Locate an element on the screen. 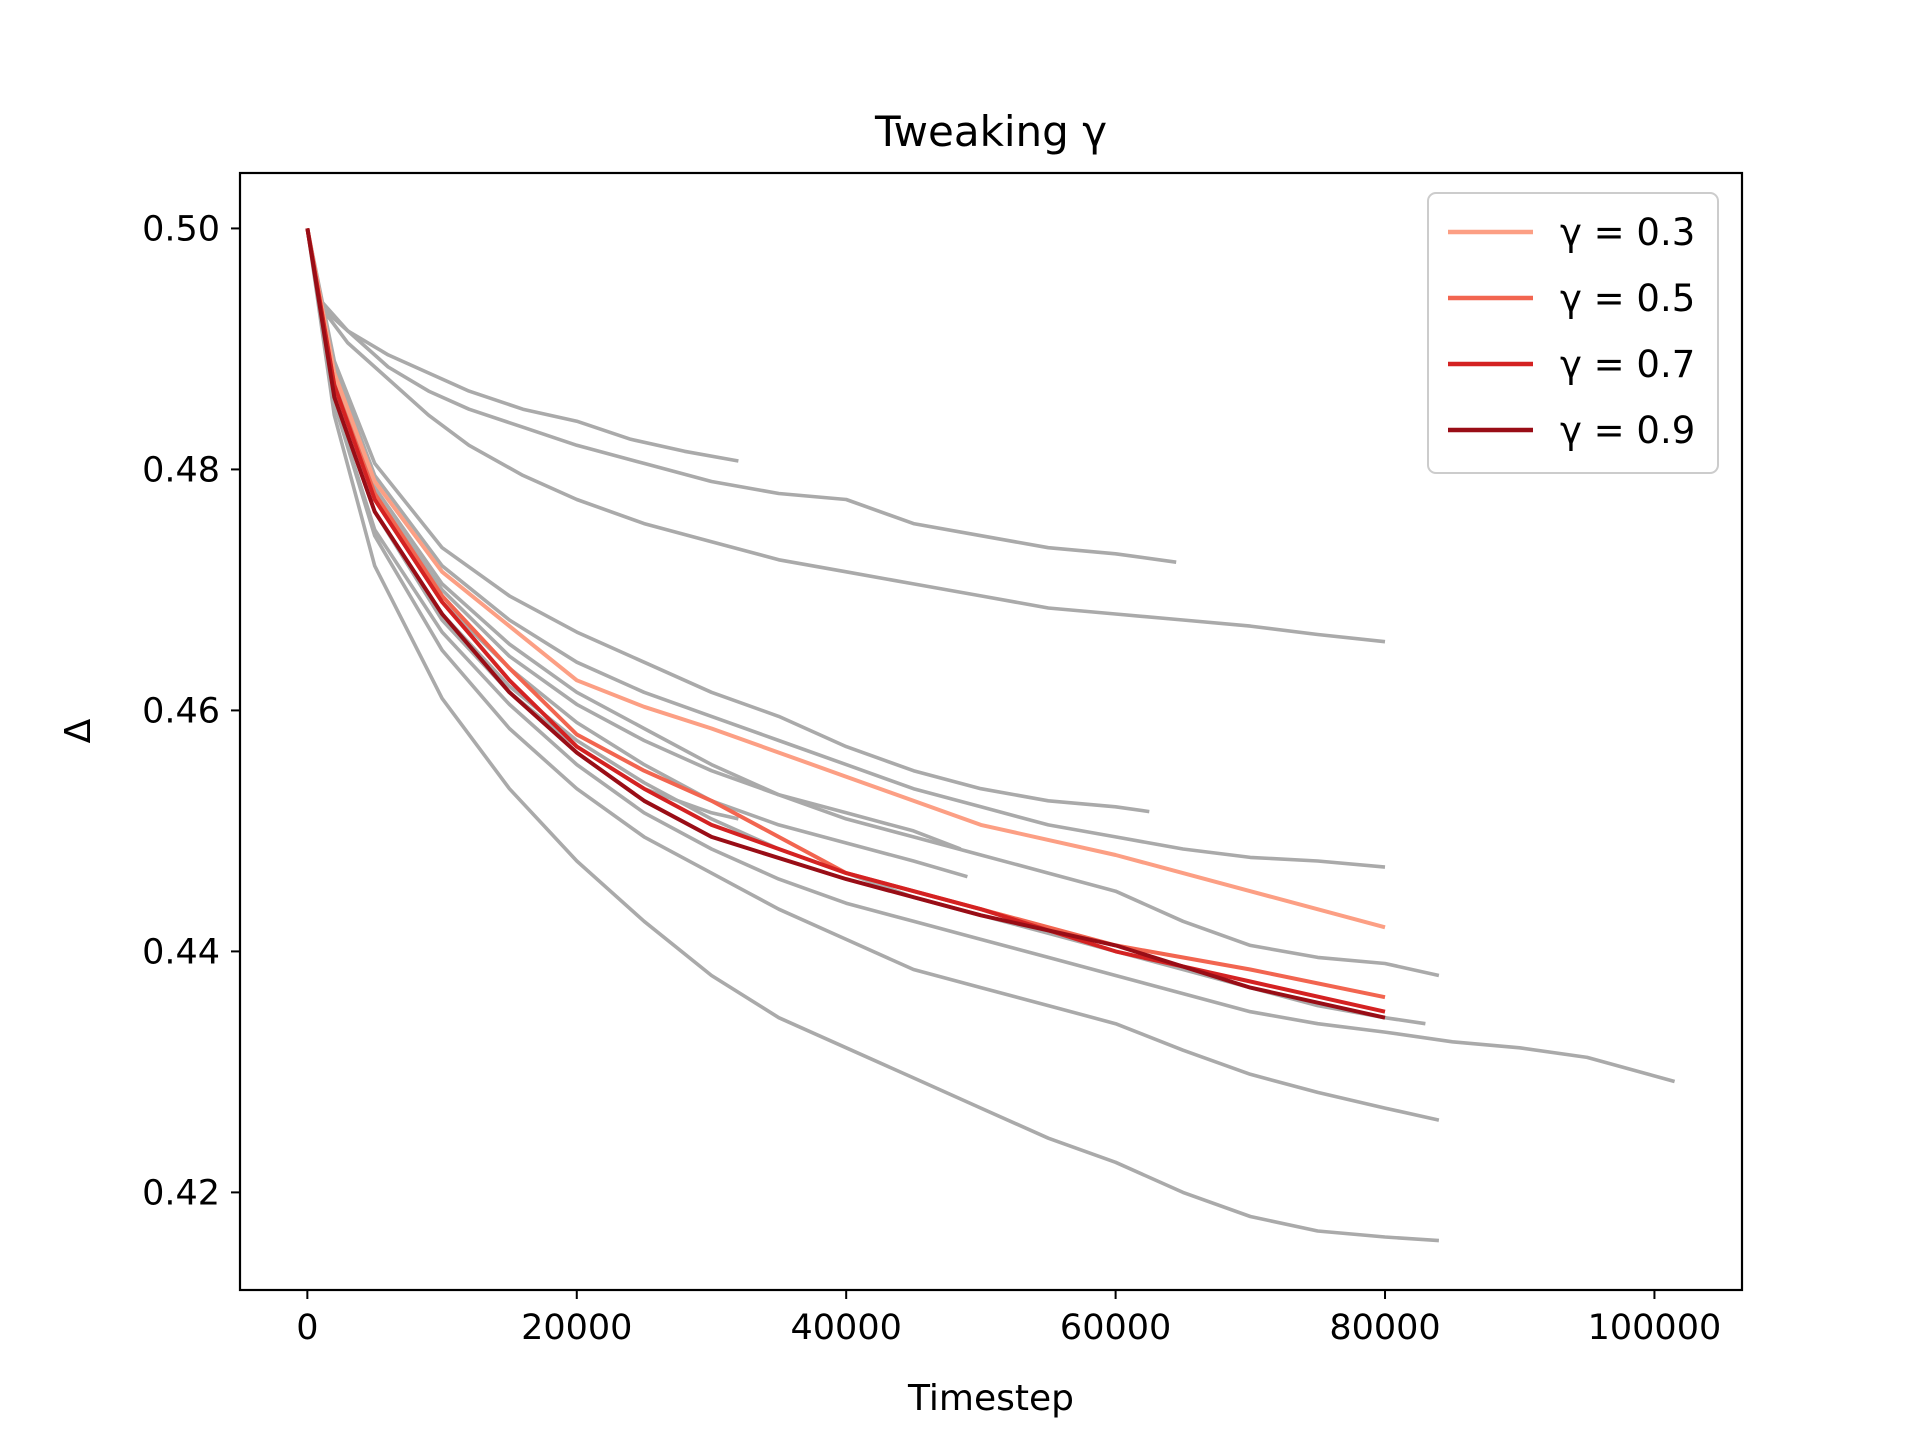  background-series-line is located at coordinates (741, 396).